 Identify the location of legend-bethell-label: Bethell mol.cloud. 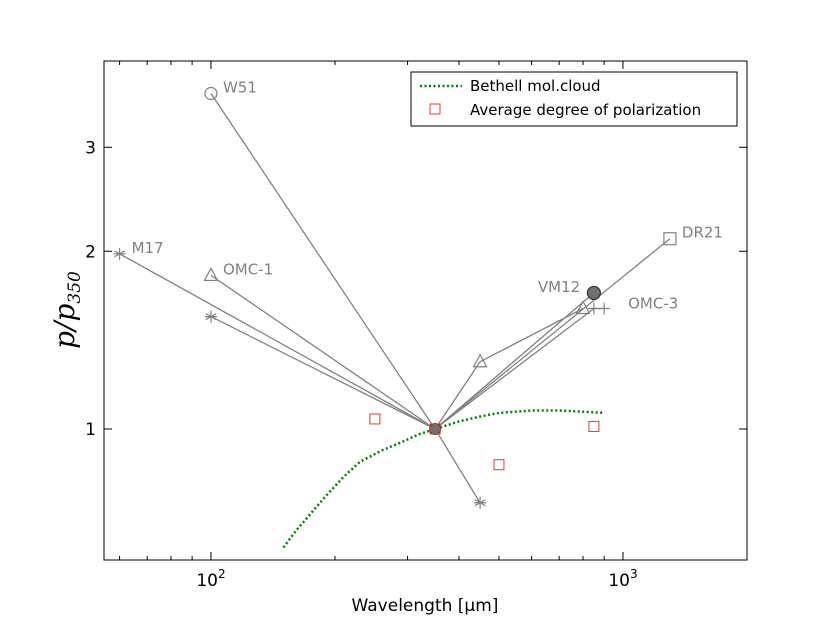
(535, 86).